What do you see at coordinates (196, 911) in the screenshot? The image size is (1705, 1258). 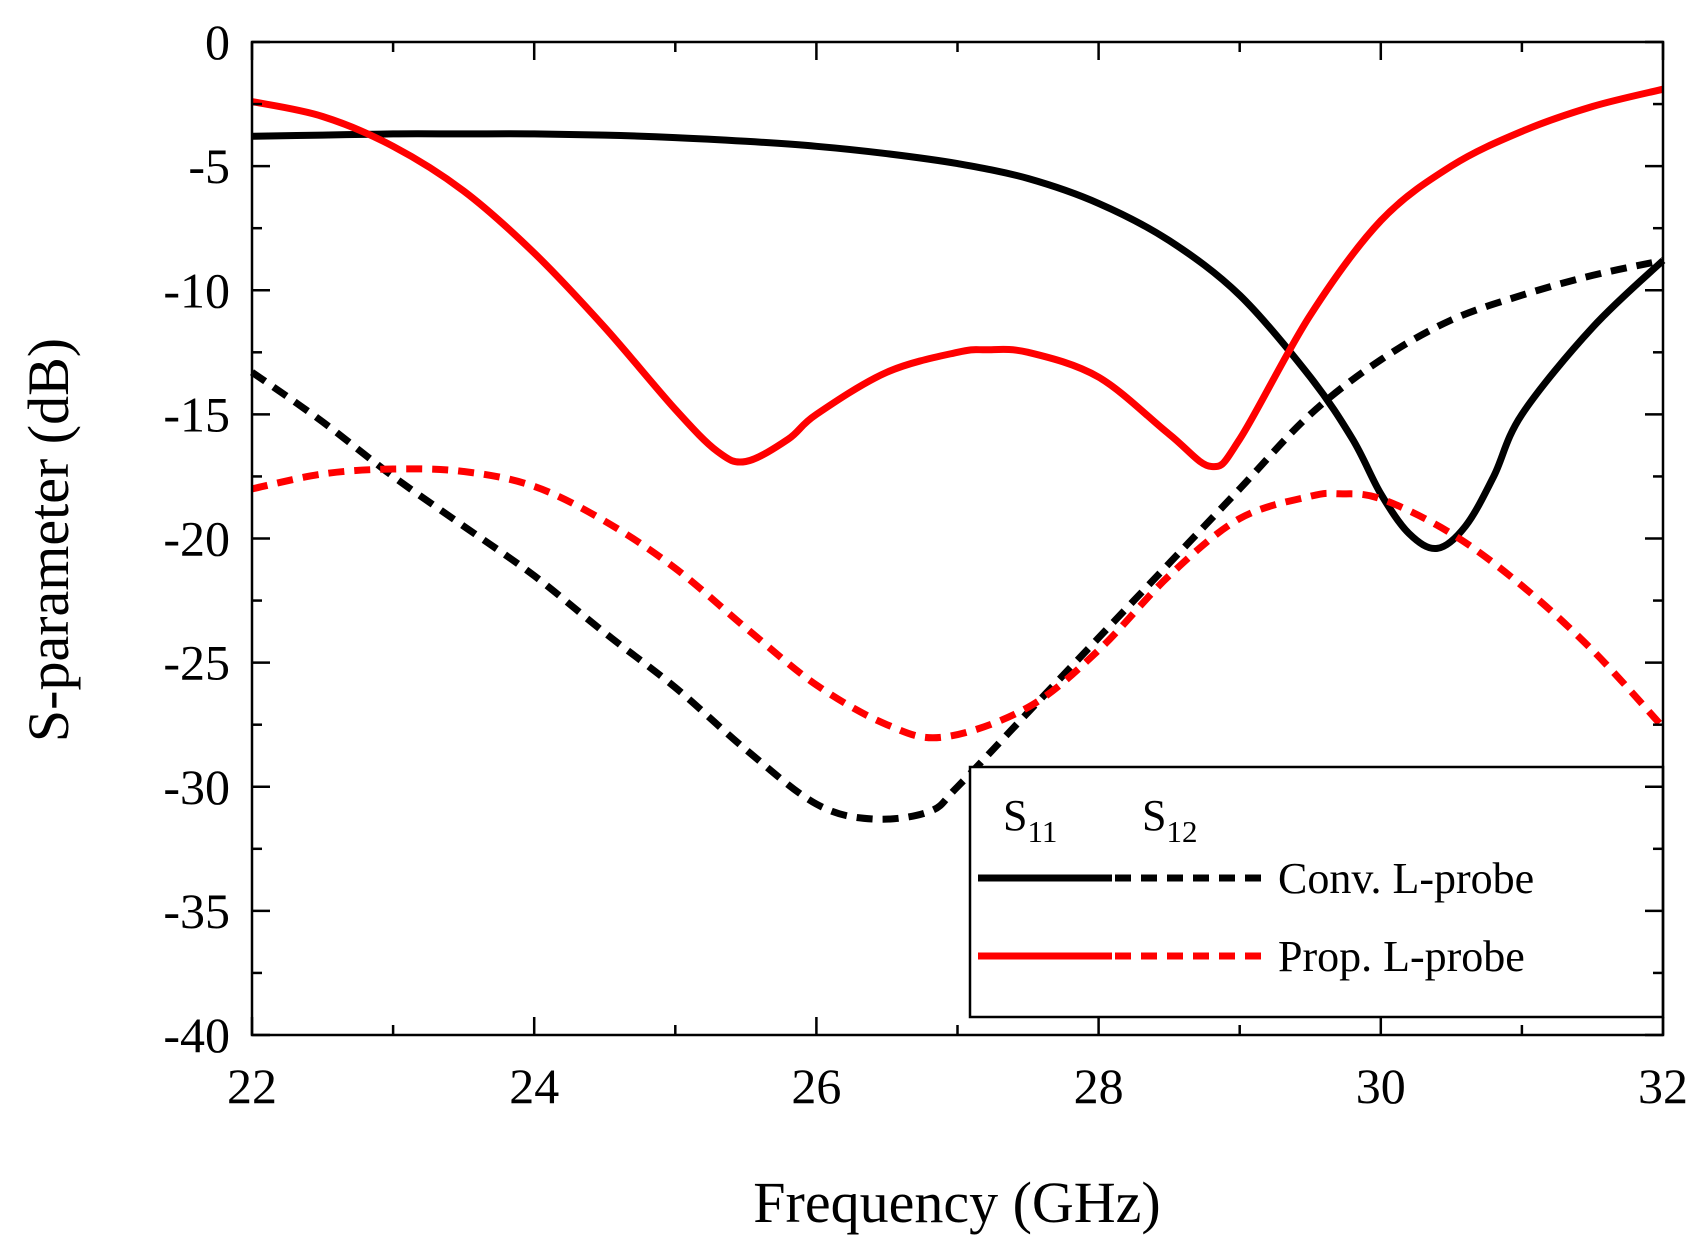 I see `y-tick-label: -35` at bounding box center [196, 911].